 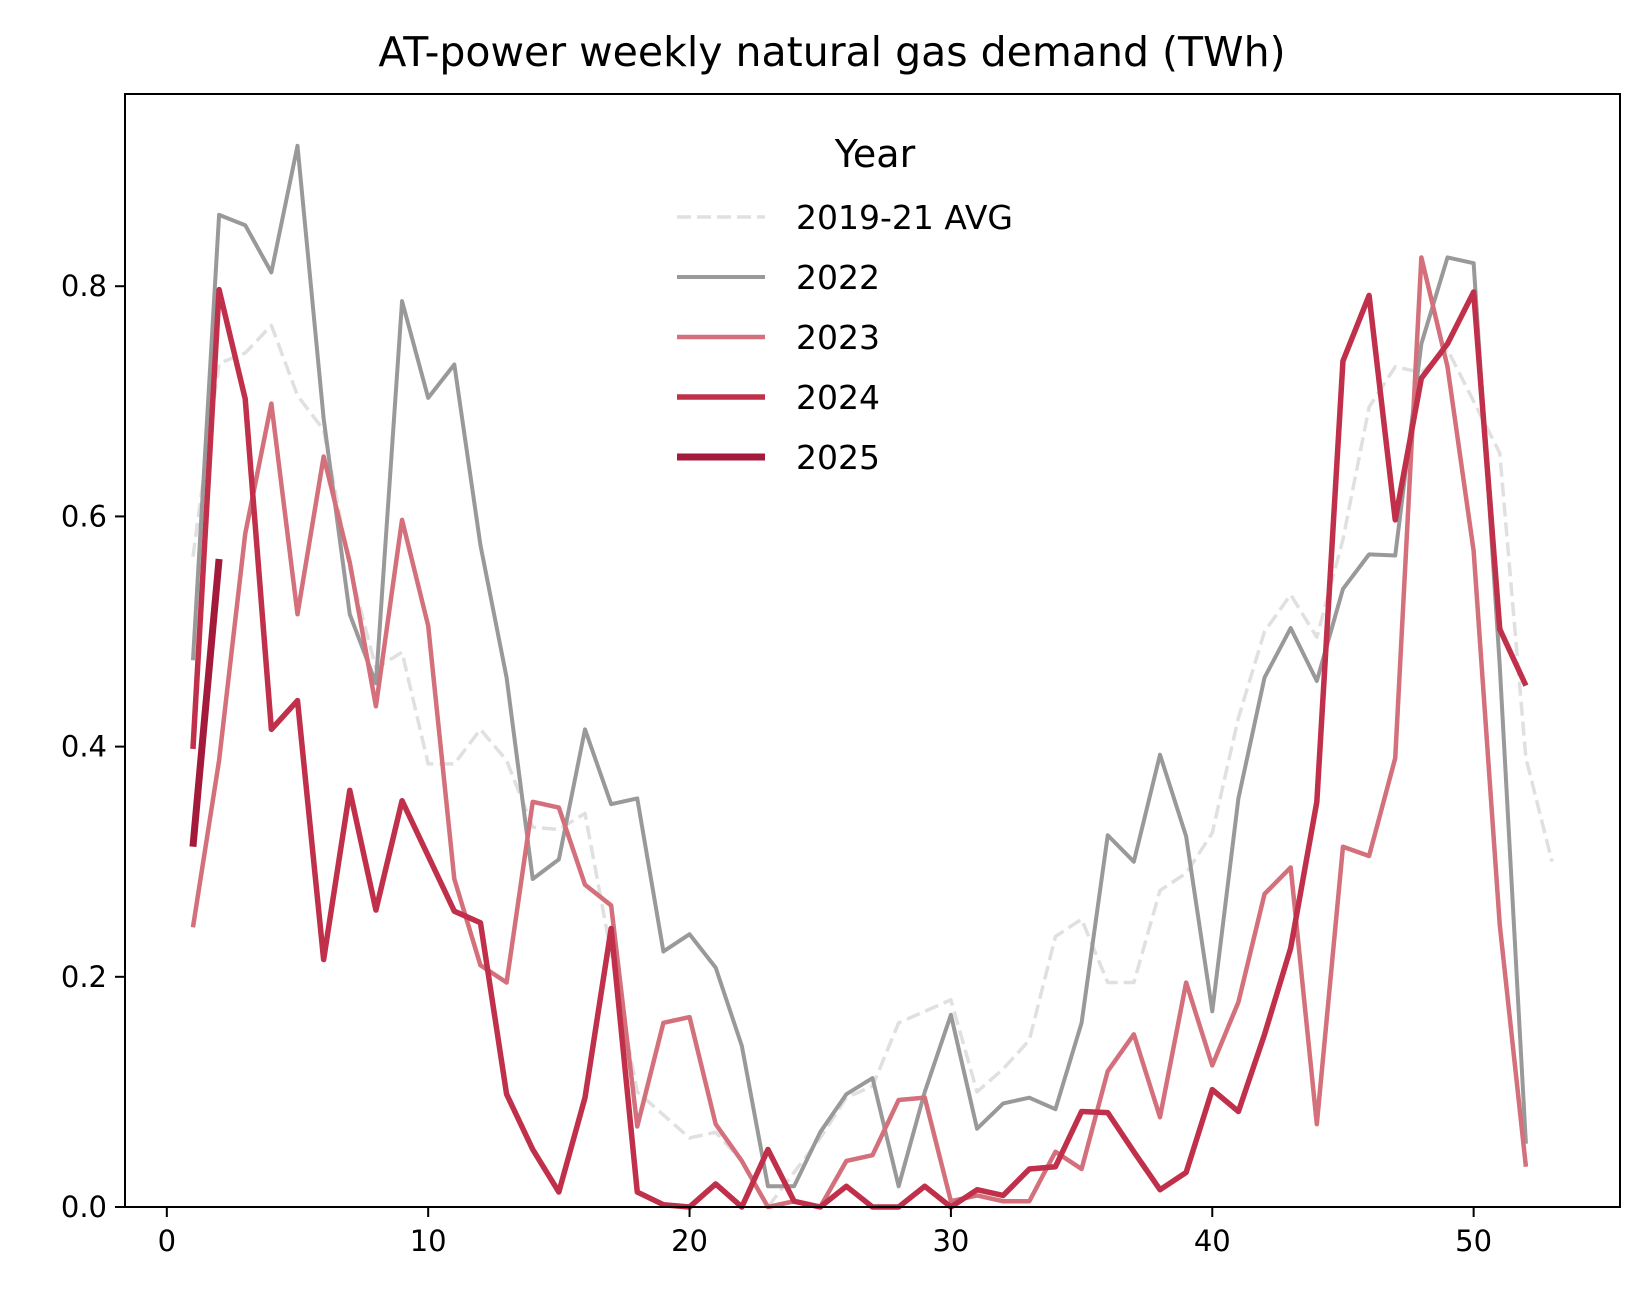 What do you see at coordinates (875, 154) in the screenshot?
I see `legend-title: Year` at bounding box center [875, 154].